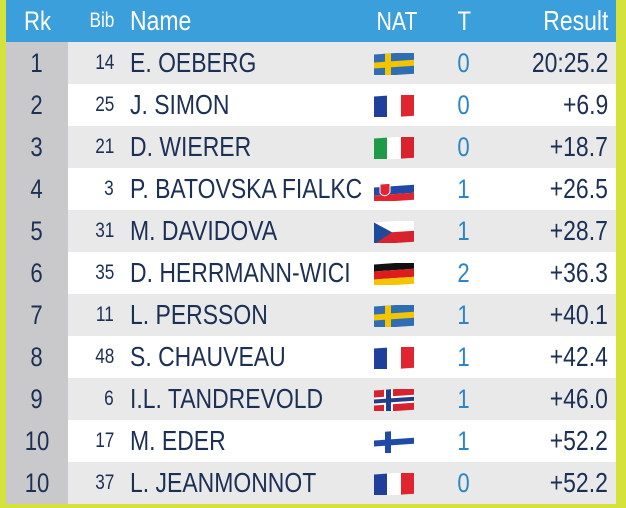 This screenshot has width=626, height=508. Describe the element at coordinates (161, 20) in the screenshot. I see `header-name: Name` at that location.